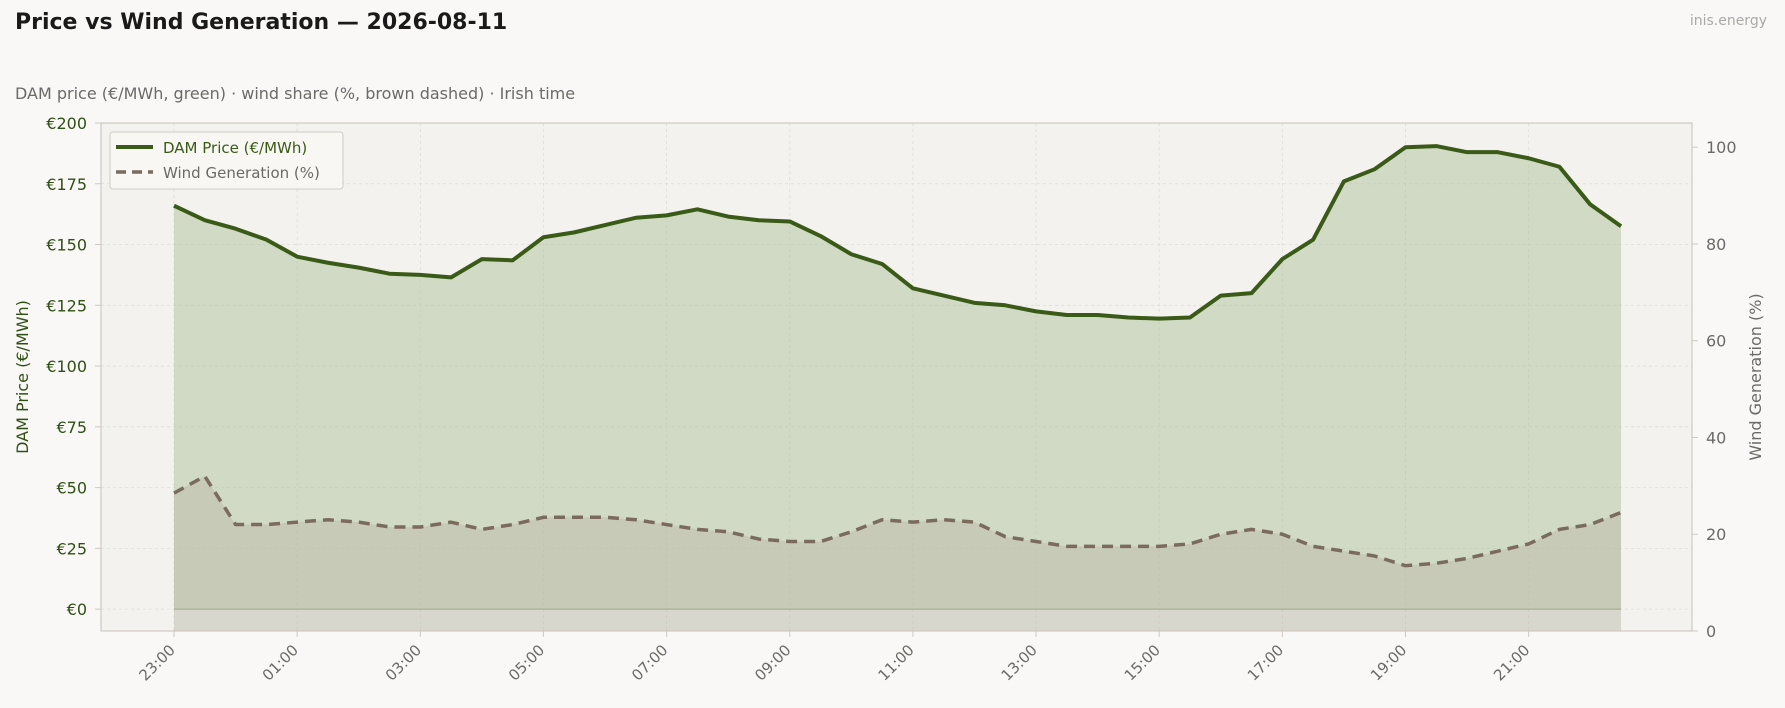 Image resolution: width=1785 pixels, height=708 pixels. Describe the element at coordinates (1716, 244) in the screenshot. I see `y2-tick-label: 80` at that location.